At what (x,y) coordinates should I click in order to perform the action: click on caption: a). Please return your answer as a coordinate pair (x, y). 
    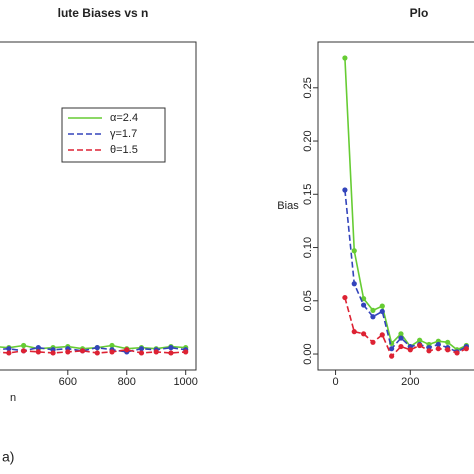
    Looking at the image, I should click on (8, 457).